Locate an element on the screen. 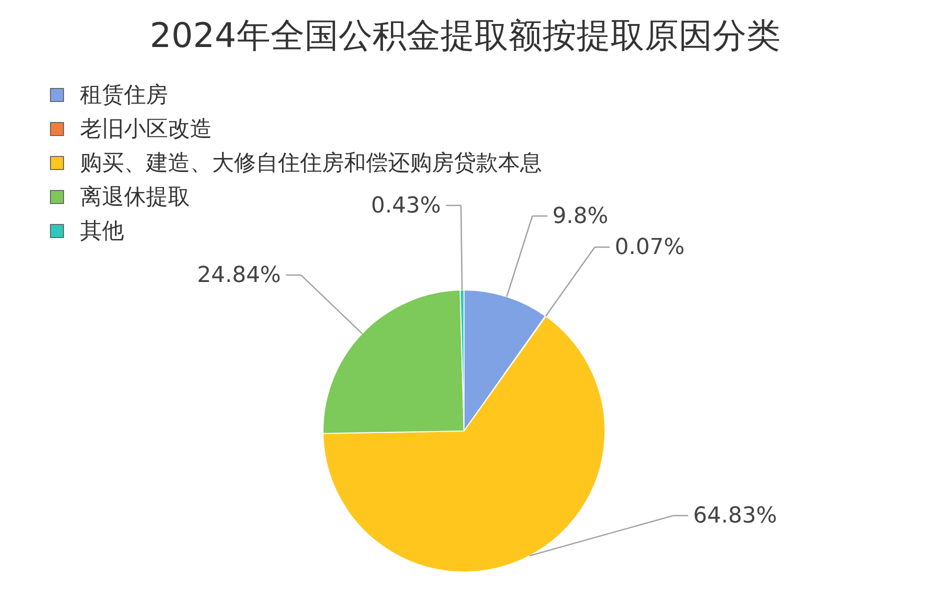  data-label: 0.07% is located at coordinates (649, 247).